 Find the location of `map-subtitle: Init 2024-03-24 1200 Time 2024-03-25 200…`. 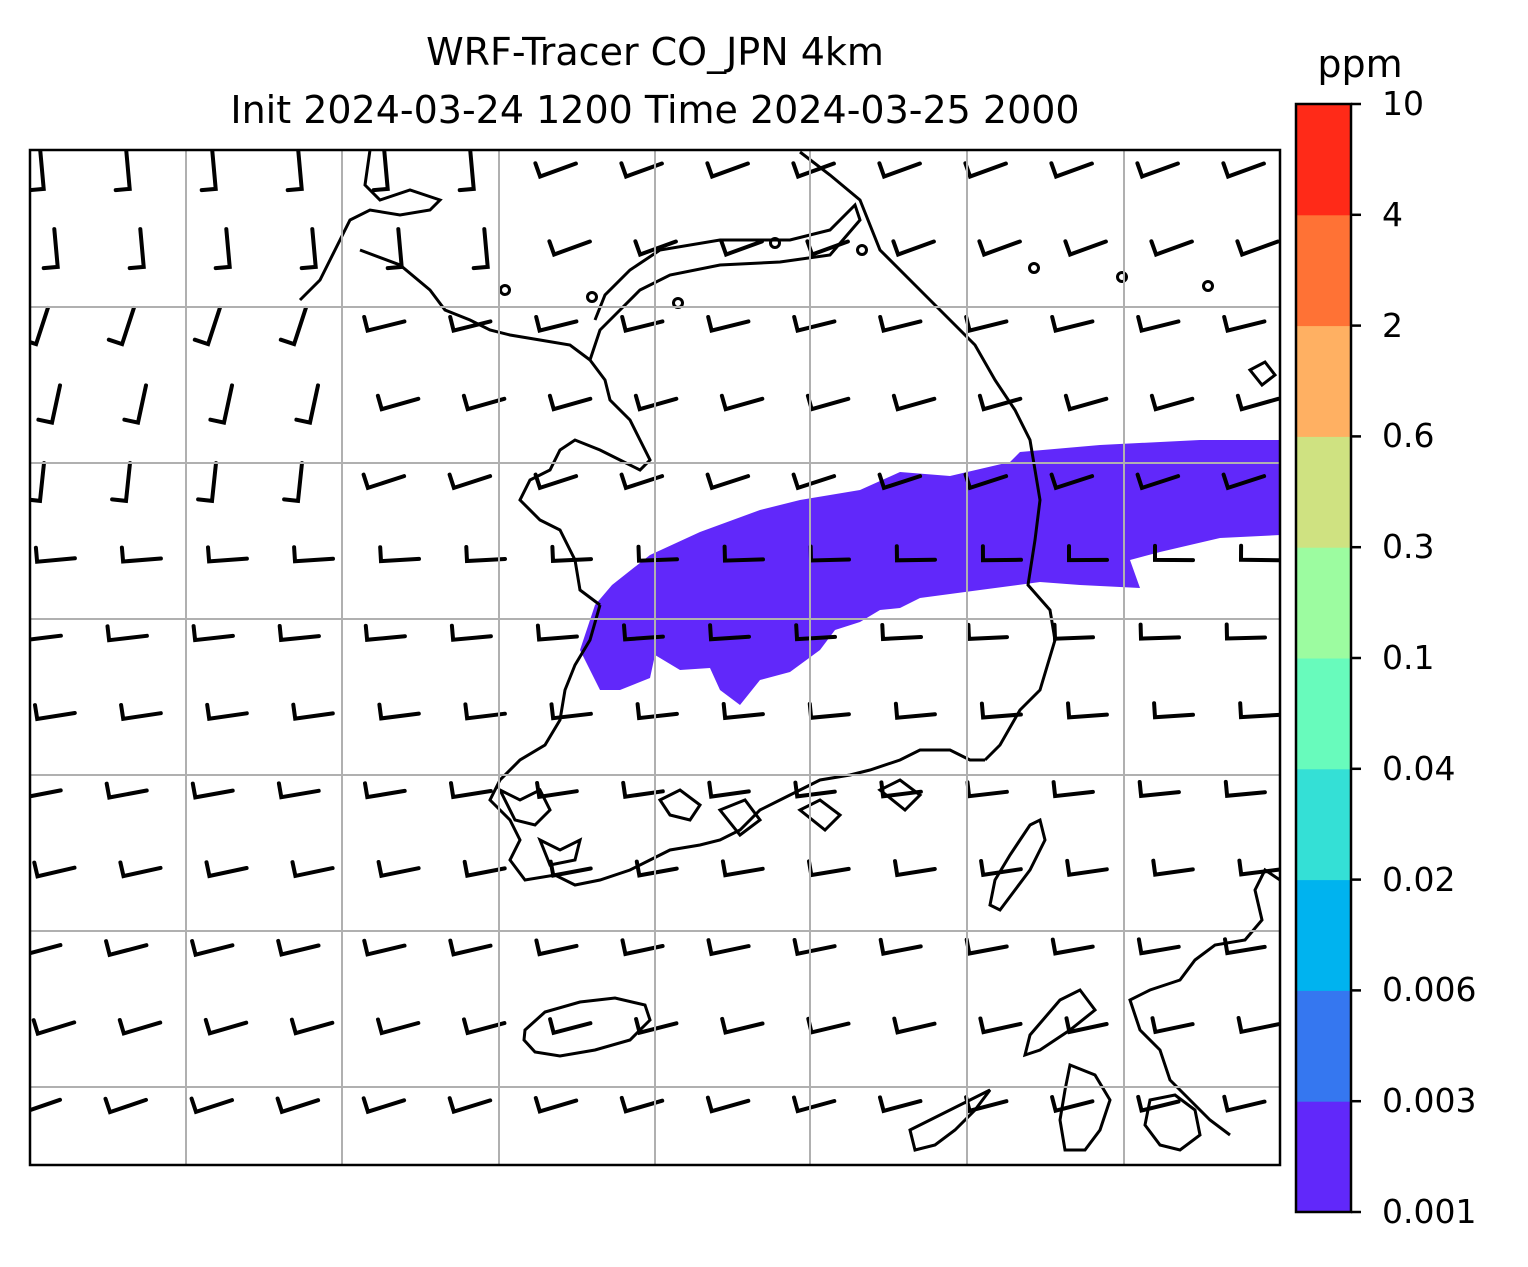

map-subtitle: Init 2024-03-24 1200 Time 2024-03-25 200… is located at coordinates (655, 110).